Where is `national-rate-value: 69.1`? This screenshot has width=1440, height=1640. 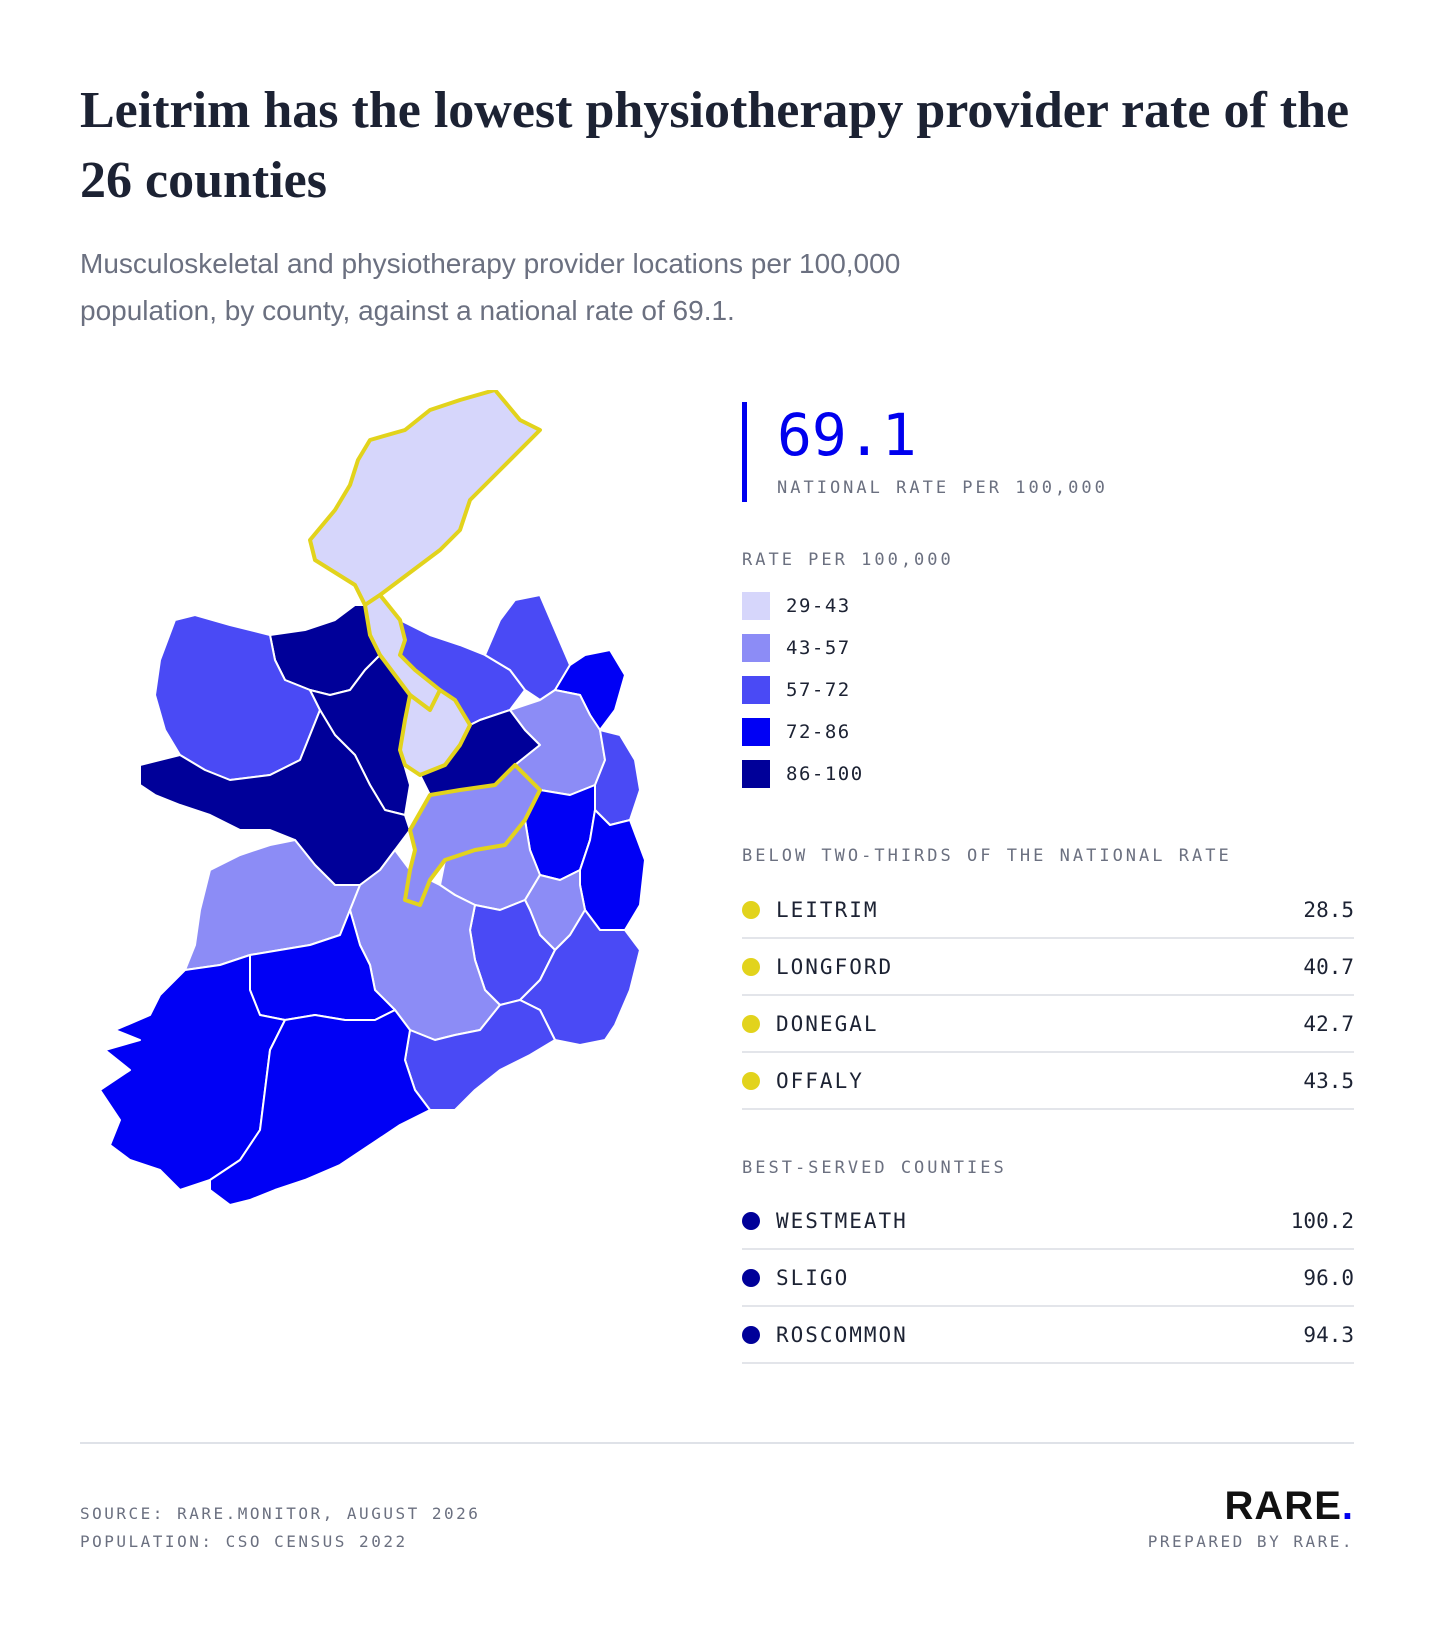 national-rate-value: 69.1 is located at coordinates (847, 435).